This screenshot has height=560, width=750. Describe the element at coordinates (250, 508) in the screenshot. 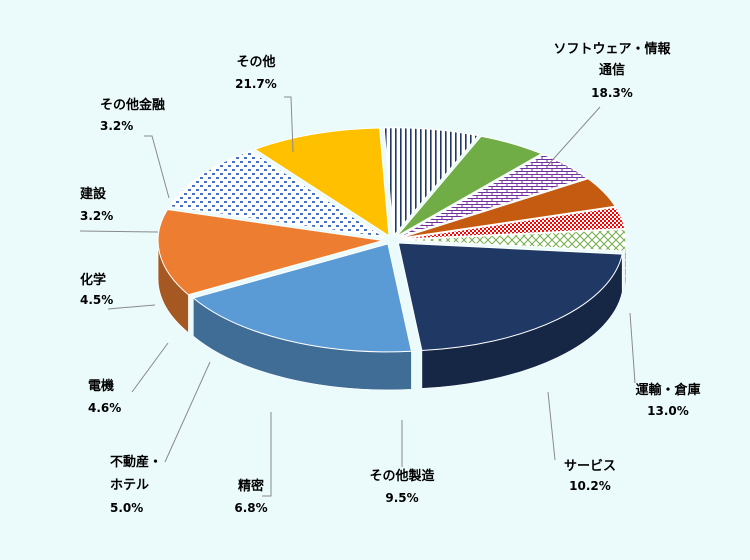

I see `slice-value-label: 6.8%` at that location.